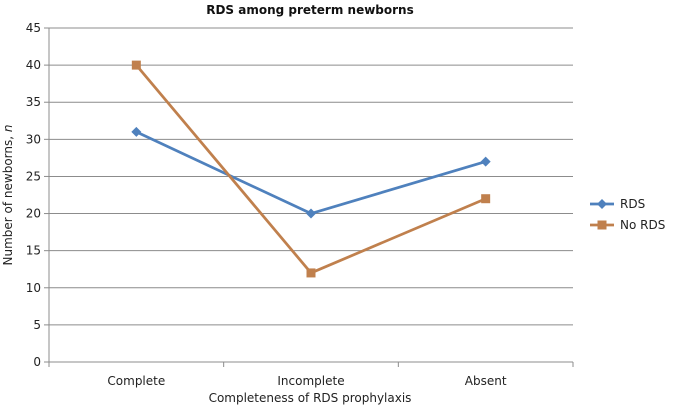 The height and width of the screenshot is (410, 678). Describe the element at coordinates (33, 288) in the screenshot. I see `y-tick-label-10: 10` at that location.